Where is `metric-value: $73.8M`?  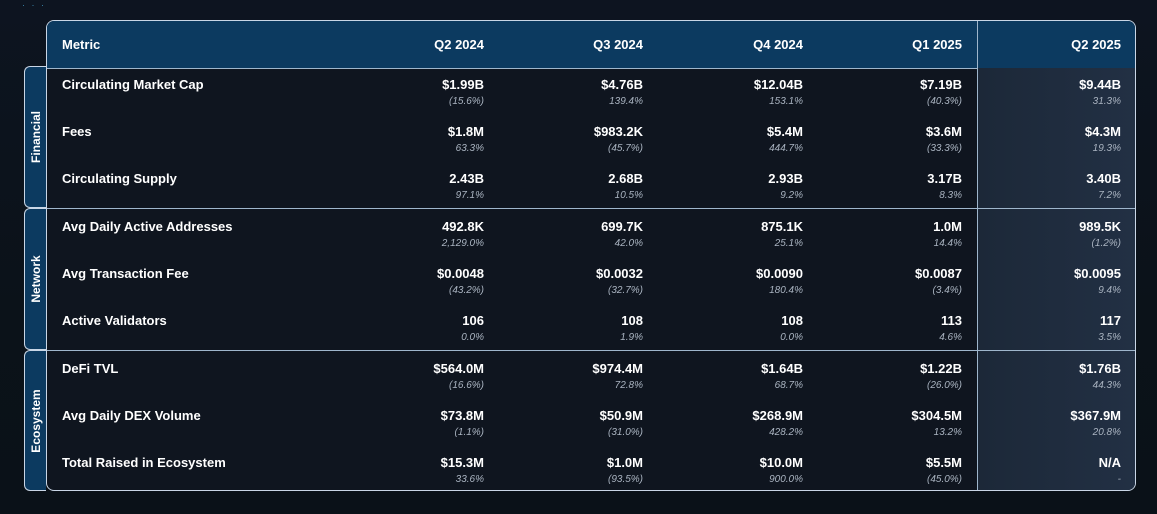 metric-value: $73.8M is located at coordinates (462, 415).